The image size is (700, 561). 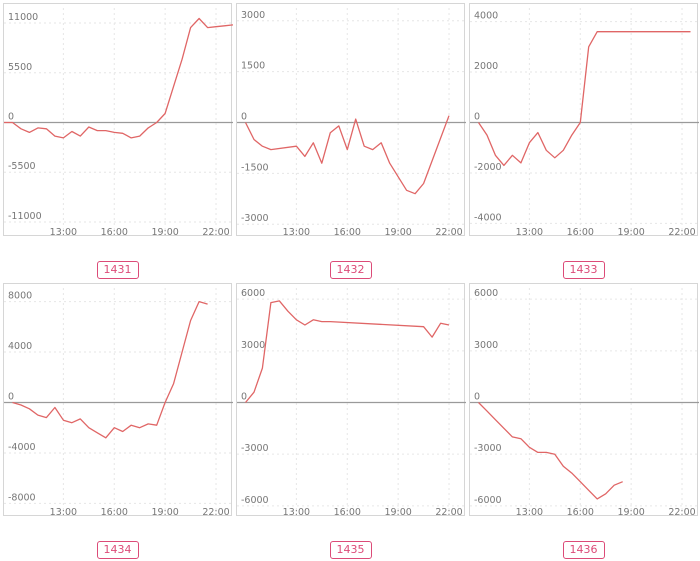 I want to click on y-tick-label: 5500, so click(x=20, y=67).